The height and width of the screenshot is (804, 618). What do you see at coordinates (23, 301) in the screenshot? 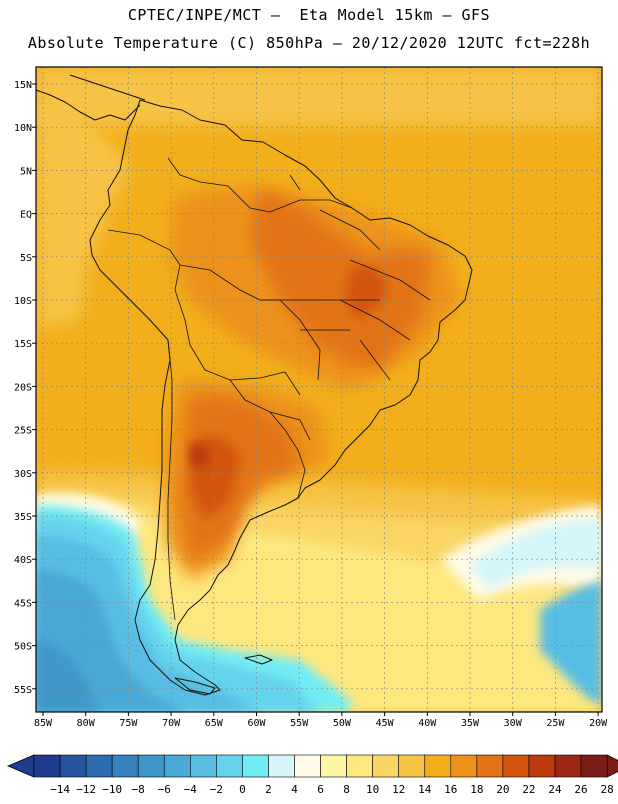
I see `lat-label: 10S` at bounding box center [23, 301].